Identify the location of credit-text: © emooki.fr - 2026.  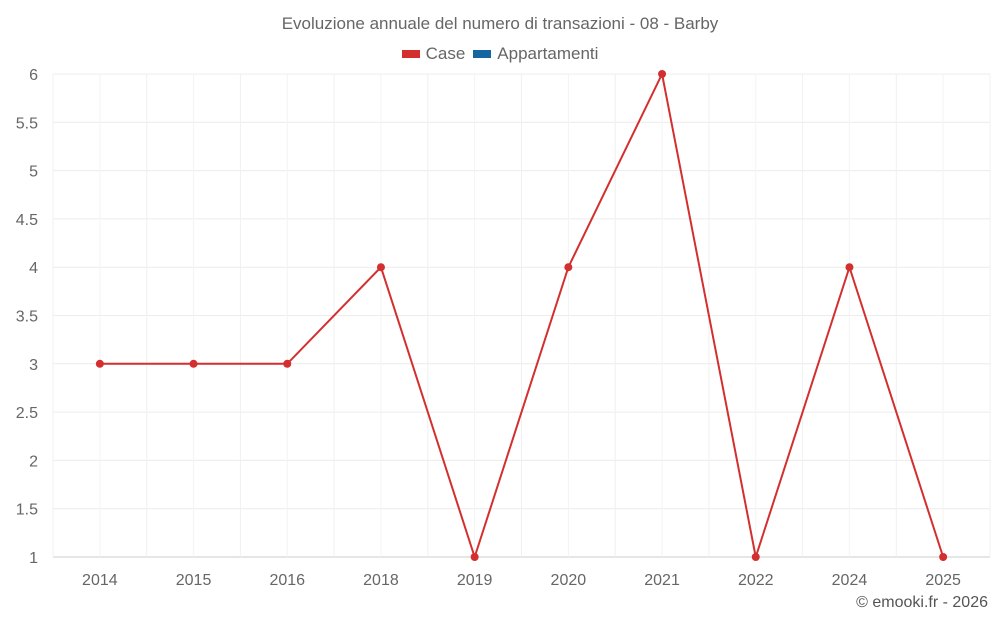
(922, 602).